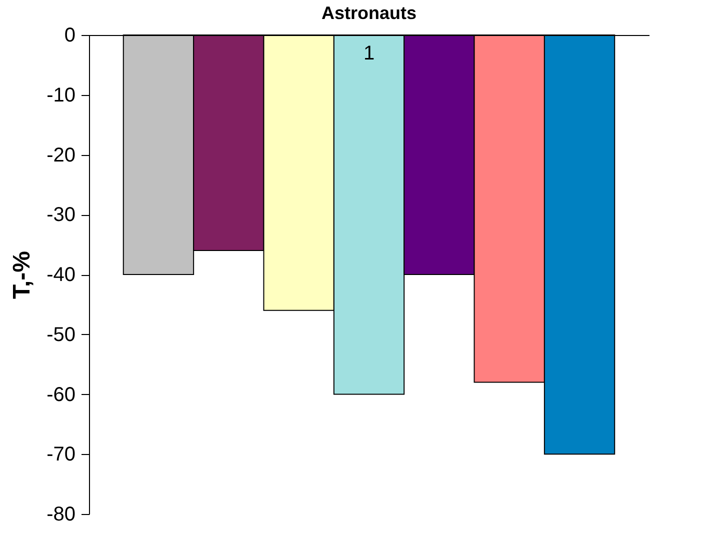  Describe the element at coordinates (61, 155) in the screenshot. I see `y-tick-label: -20` at that location.